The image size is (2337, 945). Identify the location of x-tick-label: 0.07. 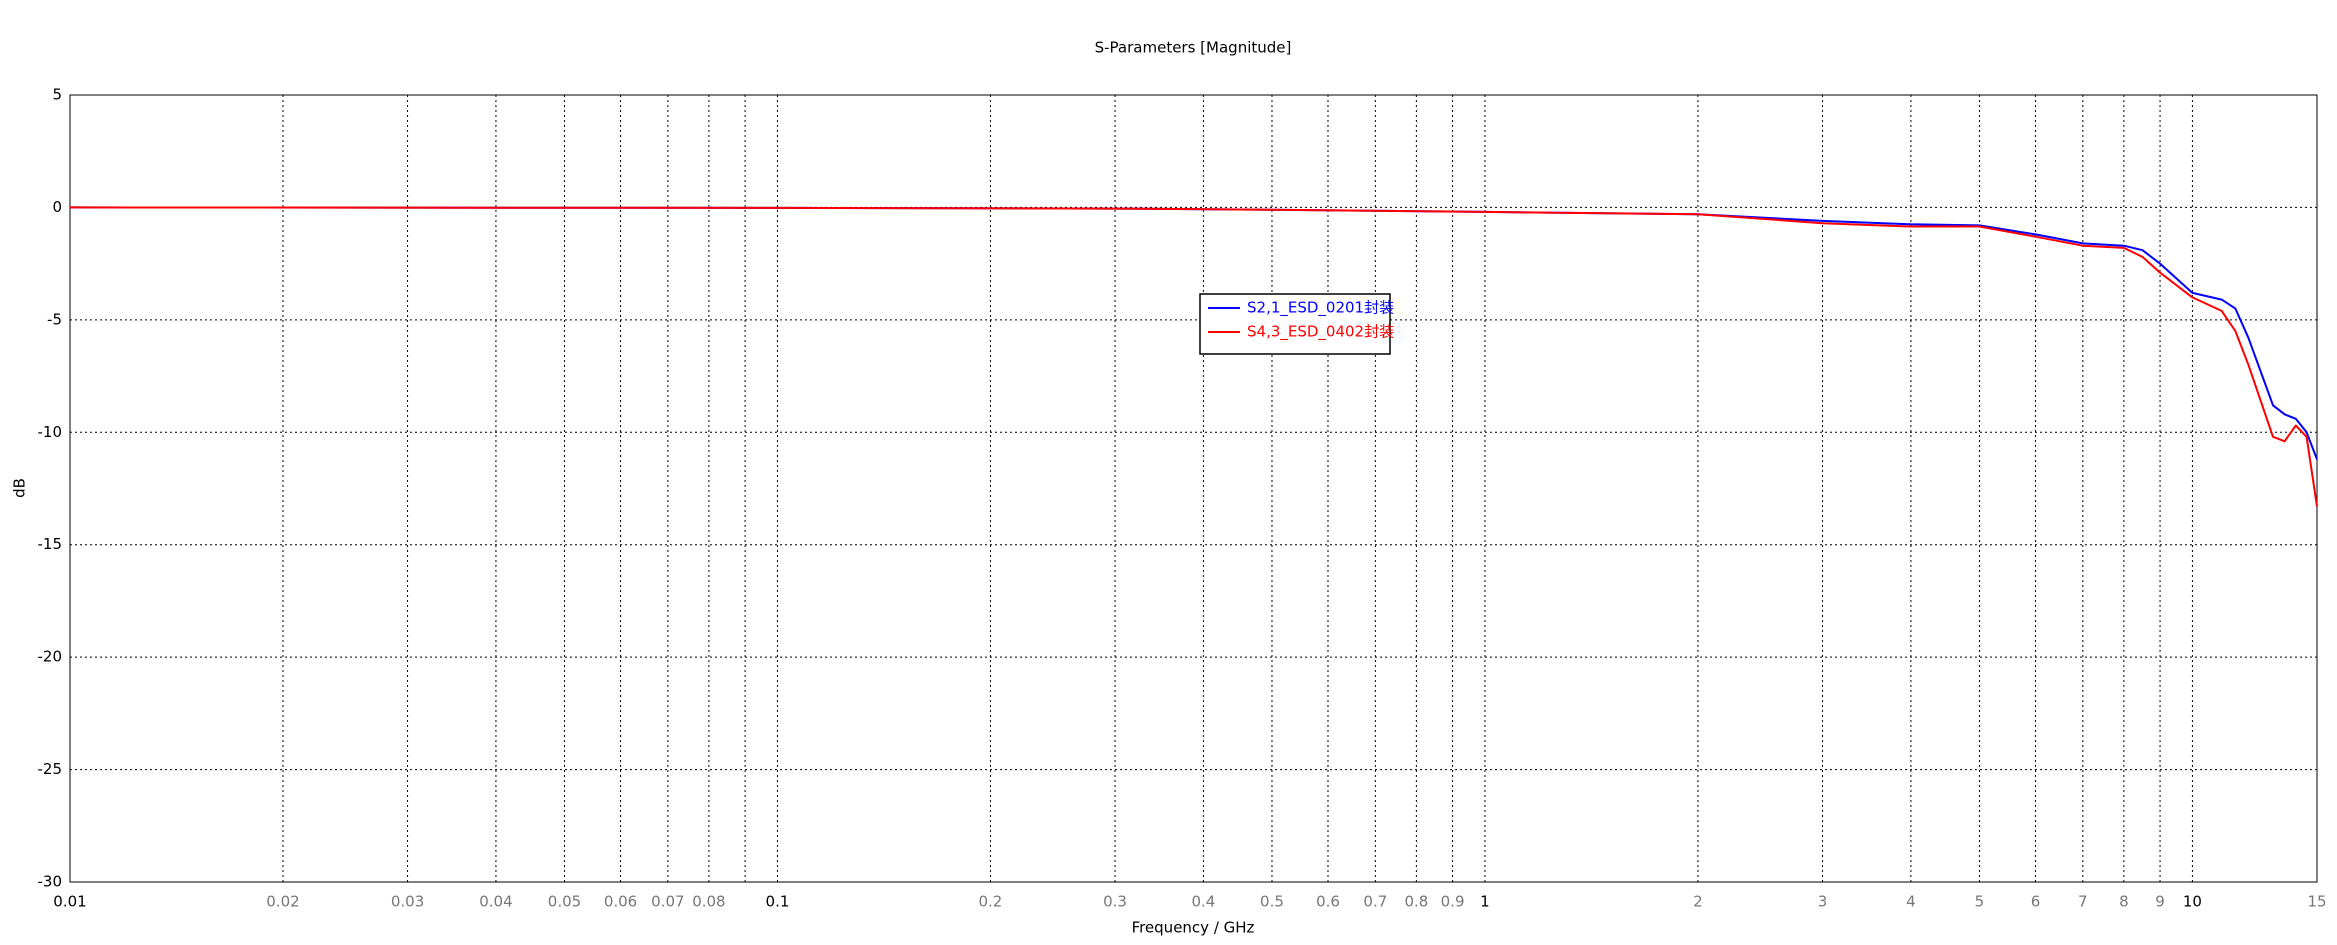
(667, 902).